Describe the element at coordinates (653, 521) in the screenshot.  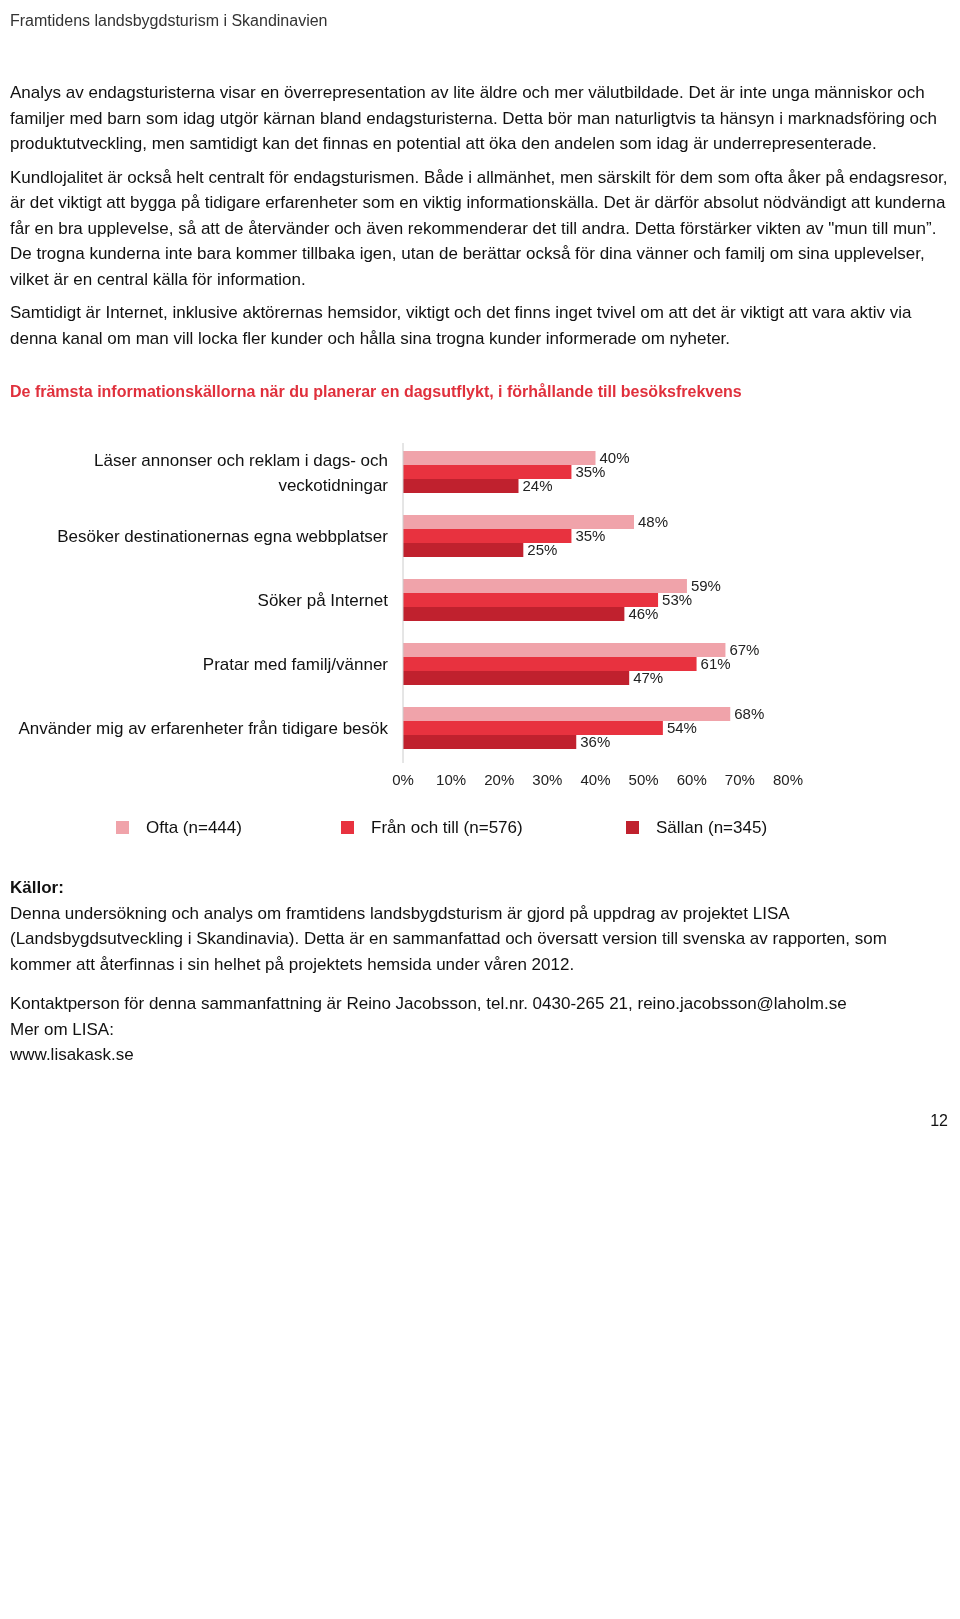
I see `data-label: 48%` at that location.